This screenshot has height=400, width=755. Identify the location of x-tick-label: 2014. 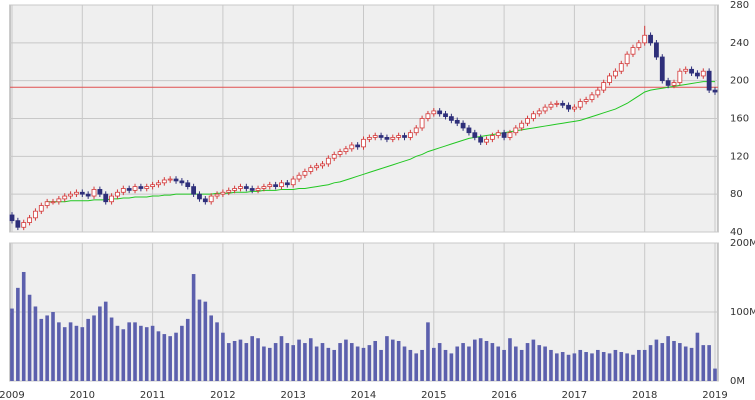
(363, 395).